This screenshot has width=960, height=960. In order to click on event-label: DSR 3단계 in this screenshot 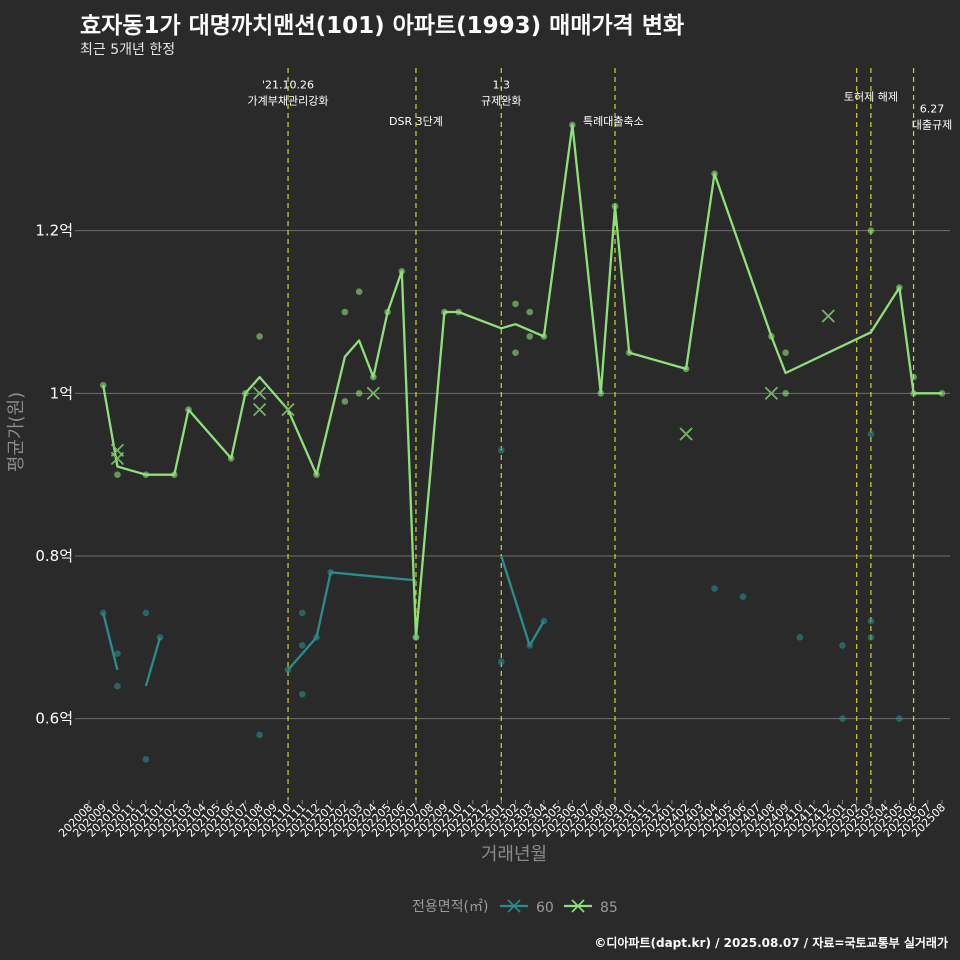, I will do `click(416, 121)`.